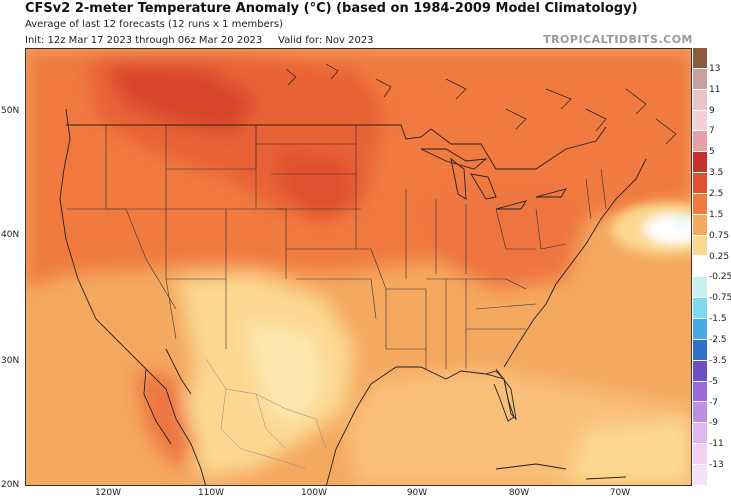  I want to click on lat-label-30n: 30N, so click(10, 361).